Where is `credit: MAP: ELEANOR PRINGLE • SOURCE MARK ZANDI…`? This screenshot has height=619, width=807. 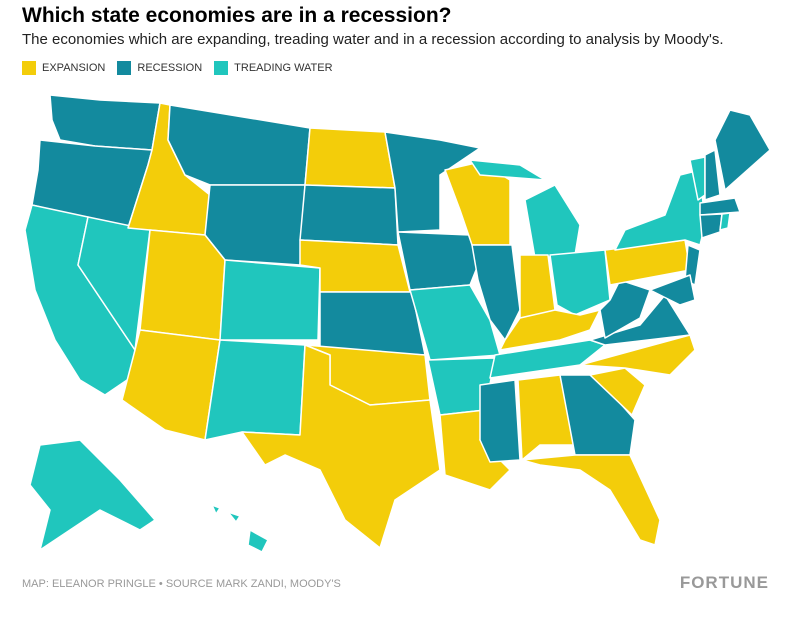
credit: MAP: ELEANOR PRINGLE • SOURCE MARK ZANDI… is located at coordinates (181, 584).